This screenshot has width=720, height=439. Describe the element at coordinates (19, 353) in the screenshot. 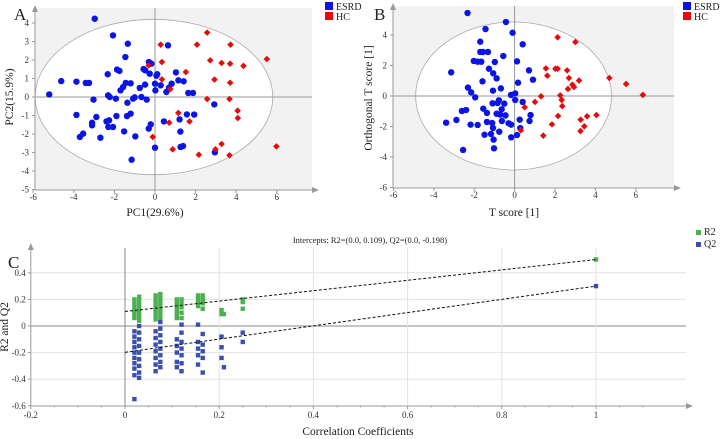

I see `y-tick-label: -0.2` at that location.